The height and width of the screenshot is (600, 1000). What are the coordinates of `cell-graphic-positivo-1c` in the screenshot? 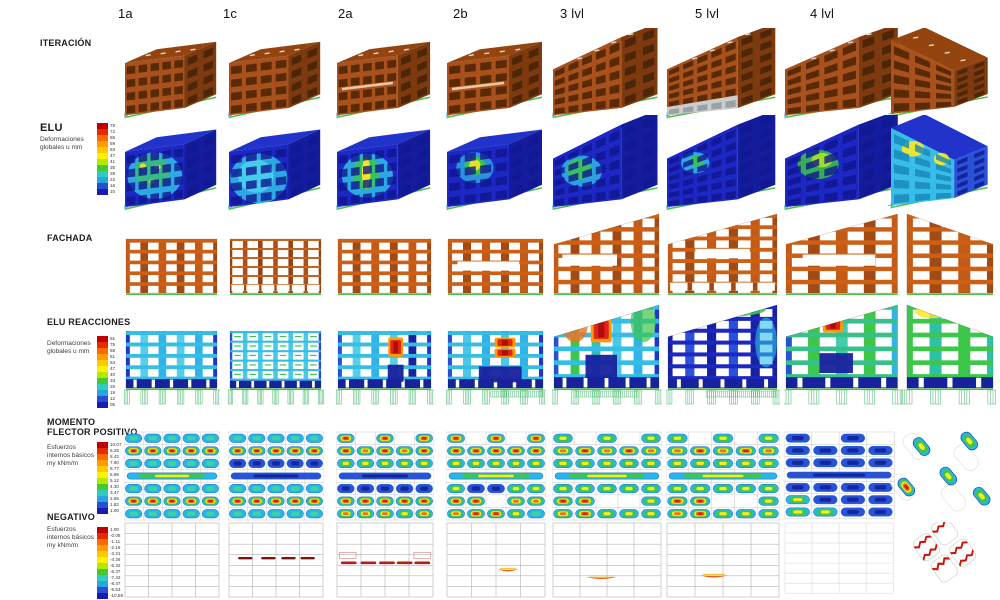 It's located at (276, 476).